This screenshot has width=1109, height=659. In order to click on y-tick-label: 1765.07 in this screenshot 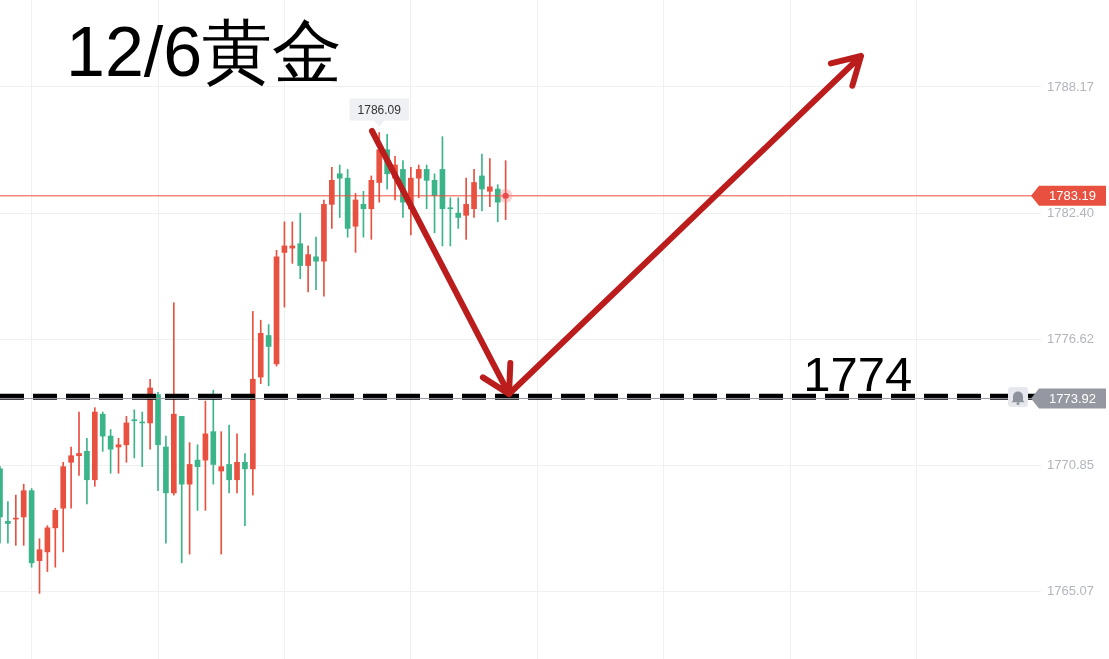, I will do `click(1070, 591)`.